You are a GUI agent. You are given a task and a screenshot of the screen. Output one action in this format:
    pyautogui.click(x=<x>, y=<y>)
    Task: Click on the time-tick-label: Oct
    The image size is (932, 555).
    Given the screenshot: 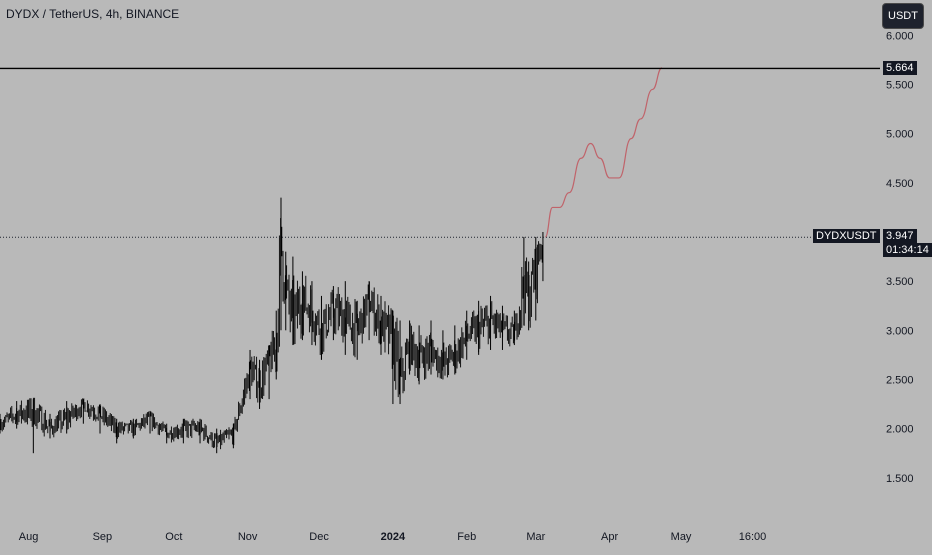 What is the action you would take?
    pyautogui.click(x=173, y=537)
    